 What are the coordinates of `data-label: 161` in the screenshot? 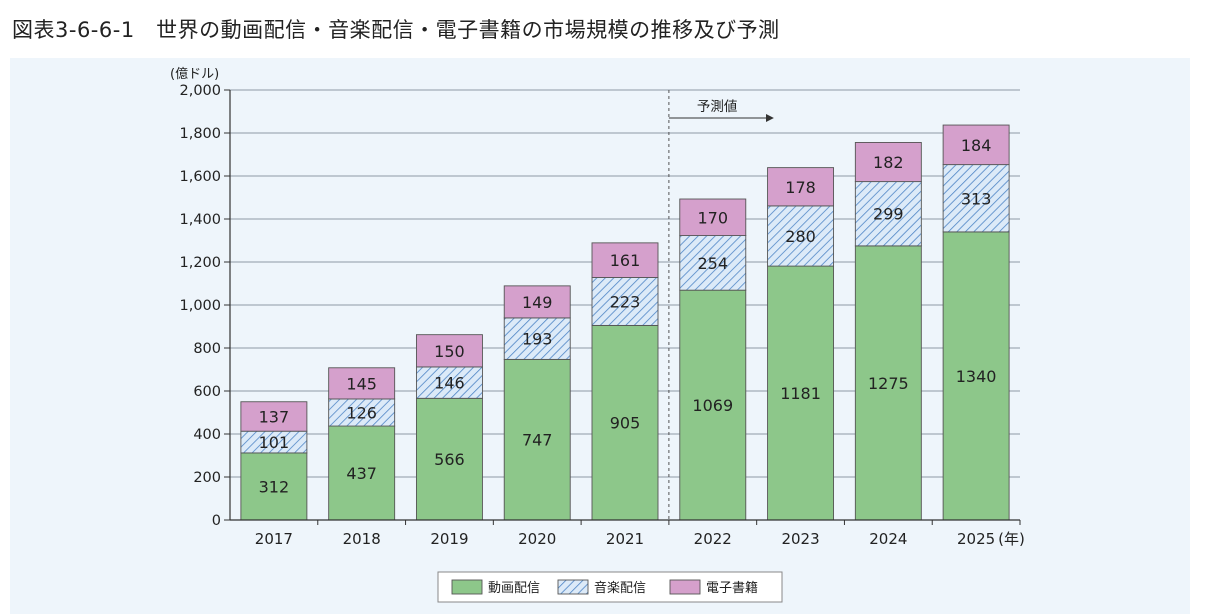 It's located at (625, 260).